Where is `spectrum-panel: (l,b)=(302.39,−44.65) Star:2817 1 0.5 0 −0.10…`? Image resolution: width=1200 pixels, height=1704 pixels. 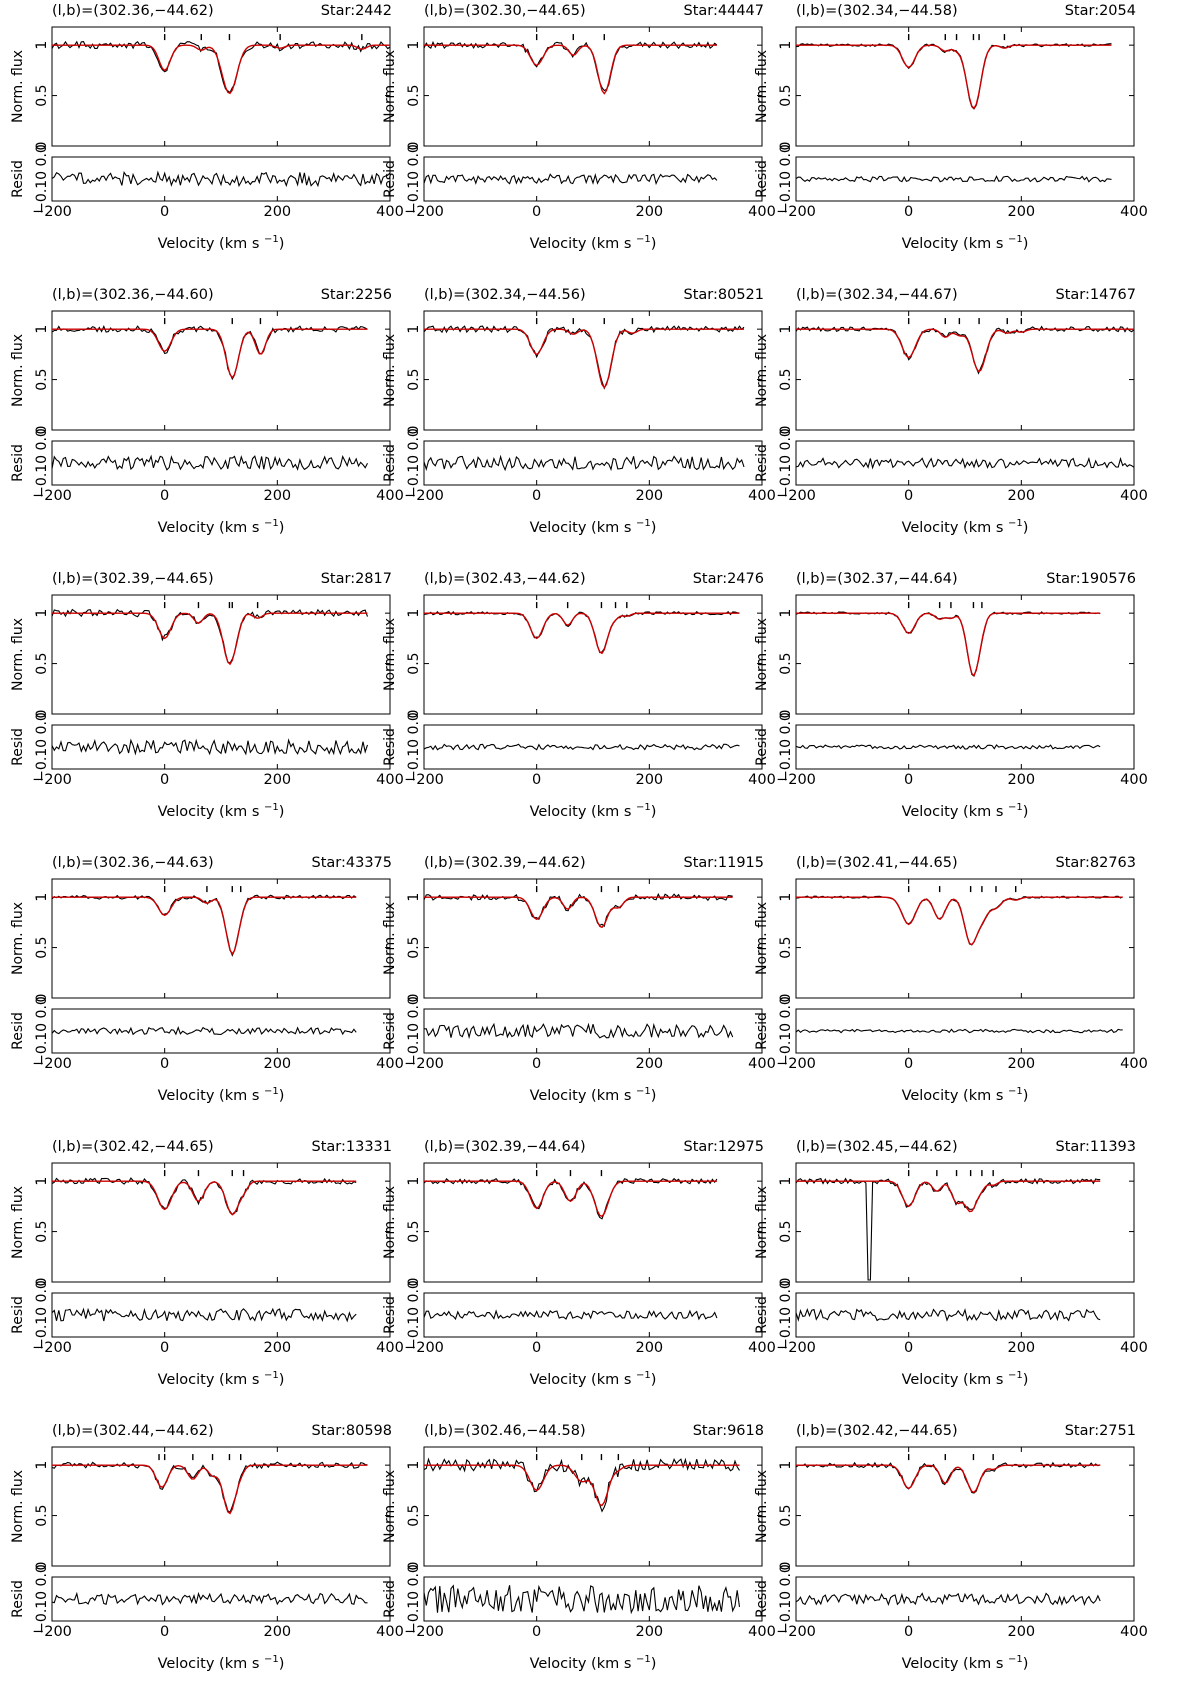
spectrum-panel: (l,b)=(302.39,−44.65) Star:2817 1 0.5 0 −0.10… is located at coordinates (208, 710).